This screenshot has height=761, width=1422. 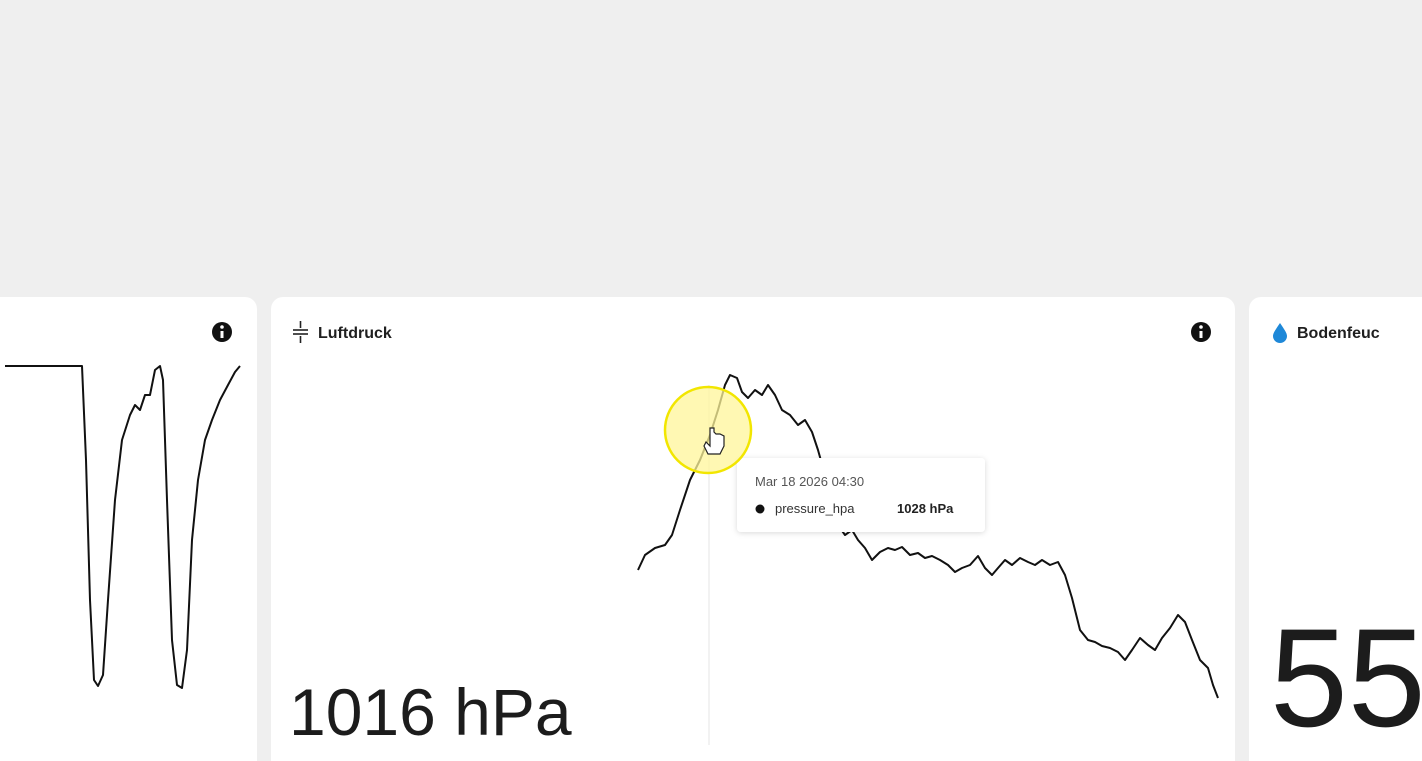 I want to click on tooltip-value: 1028 hPa, so click(x=925, y=508).